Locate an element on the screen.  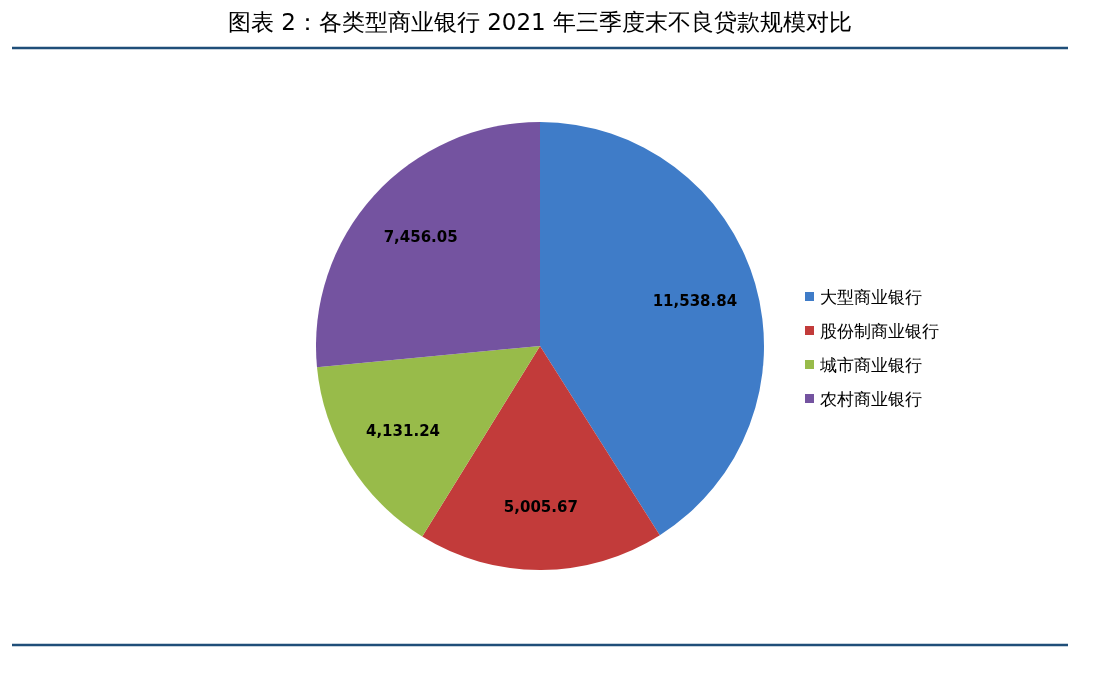
legend-label: 股份制商业银行 is located at coordinates (879, 331).